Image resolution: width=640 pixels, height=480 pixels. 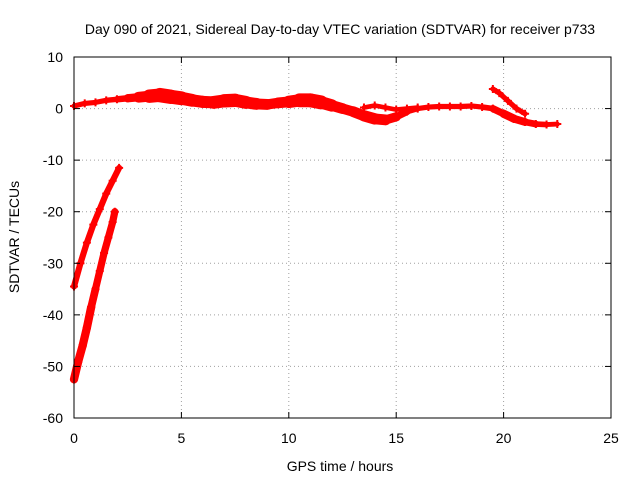 I want to click on x-tick-label: 20, so click(x=504, y=438).